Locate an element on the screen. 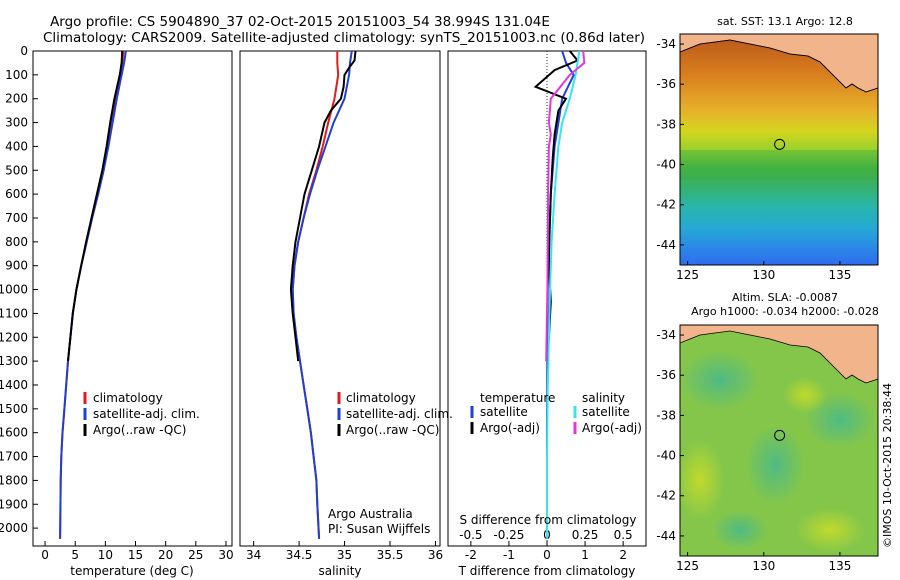 The image size is (900, 580). legend-sal-argo-label: Argo(-adj) is located at coordinates (612, 428).